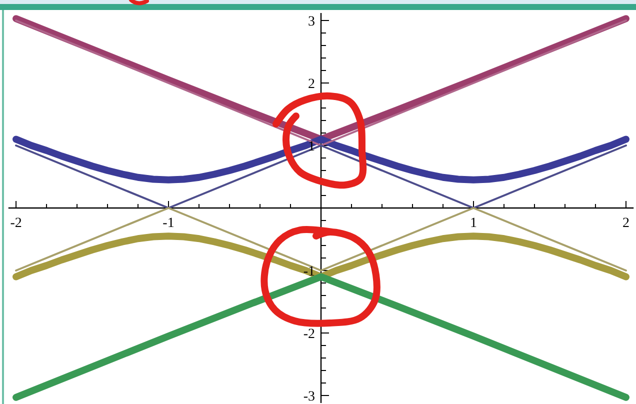  What do you see at coordinates (473, 223) in the screenshot?
I see `x-tick-label: 1` at bounding box center [473, 223].